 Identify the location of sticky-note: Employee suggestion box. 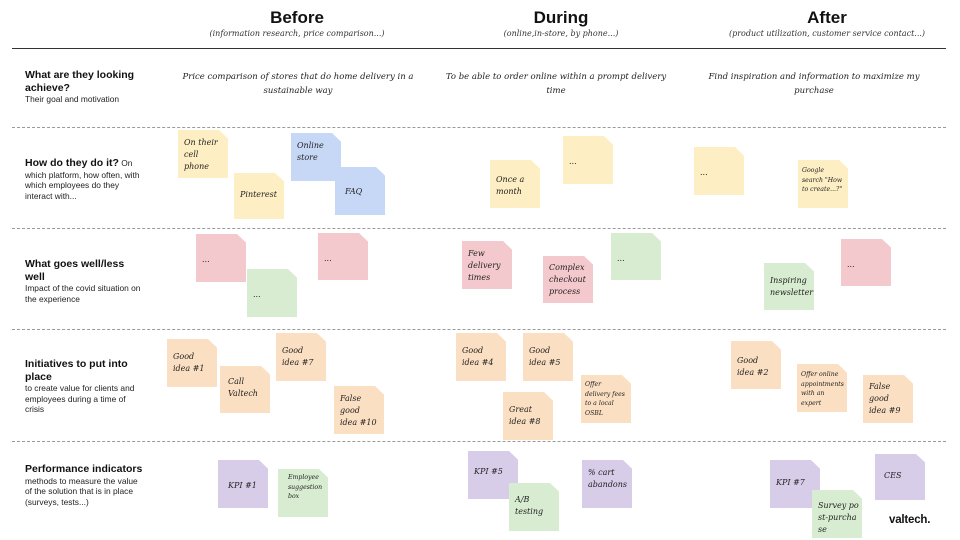
(303, 493).